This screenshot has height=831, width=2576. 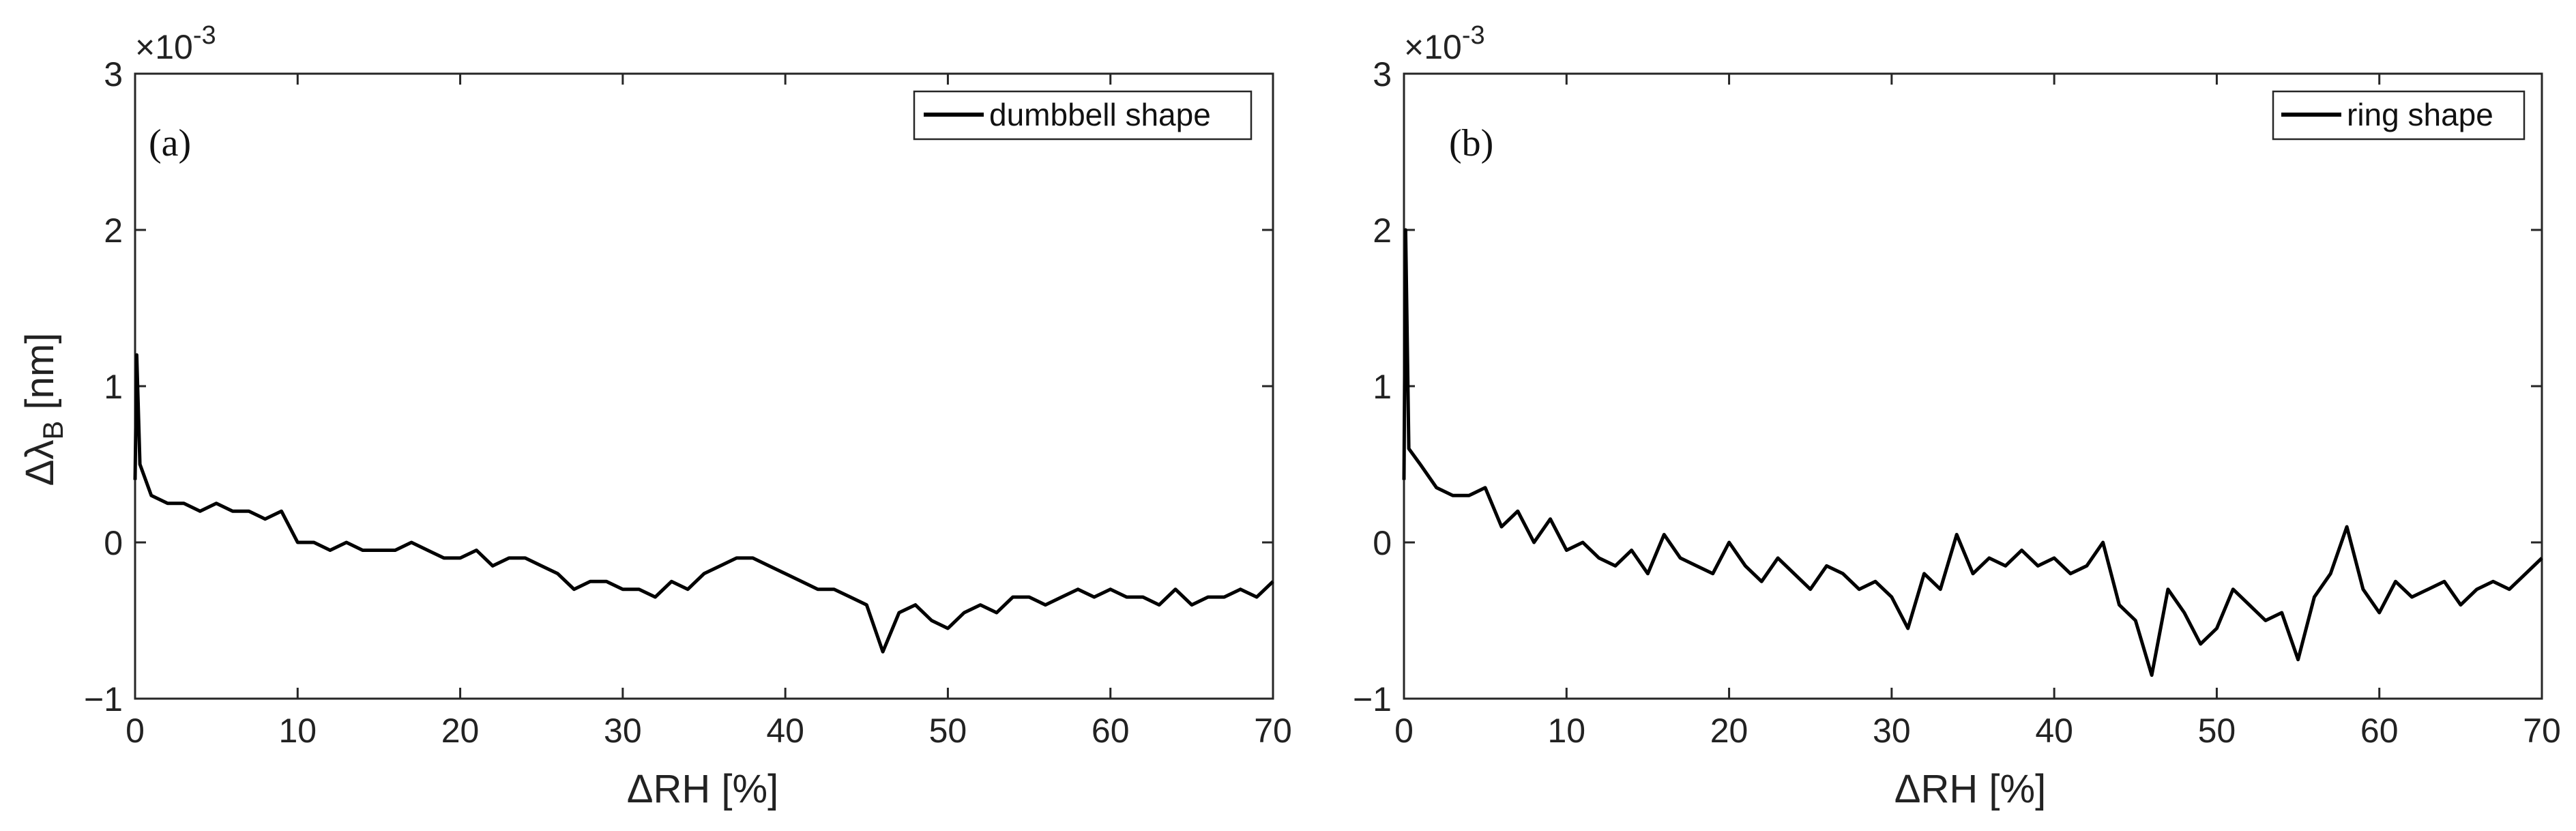 What do you see at coordinates (948, 731) in the screenshot?
I see `x-tick-label-a: 50` at bounding box center [948, 731].